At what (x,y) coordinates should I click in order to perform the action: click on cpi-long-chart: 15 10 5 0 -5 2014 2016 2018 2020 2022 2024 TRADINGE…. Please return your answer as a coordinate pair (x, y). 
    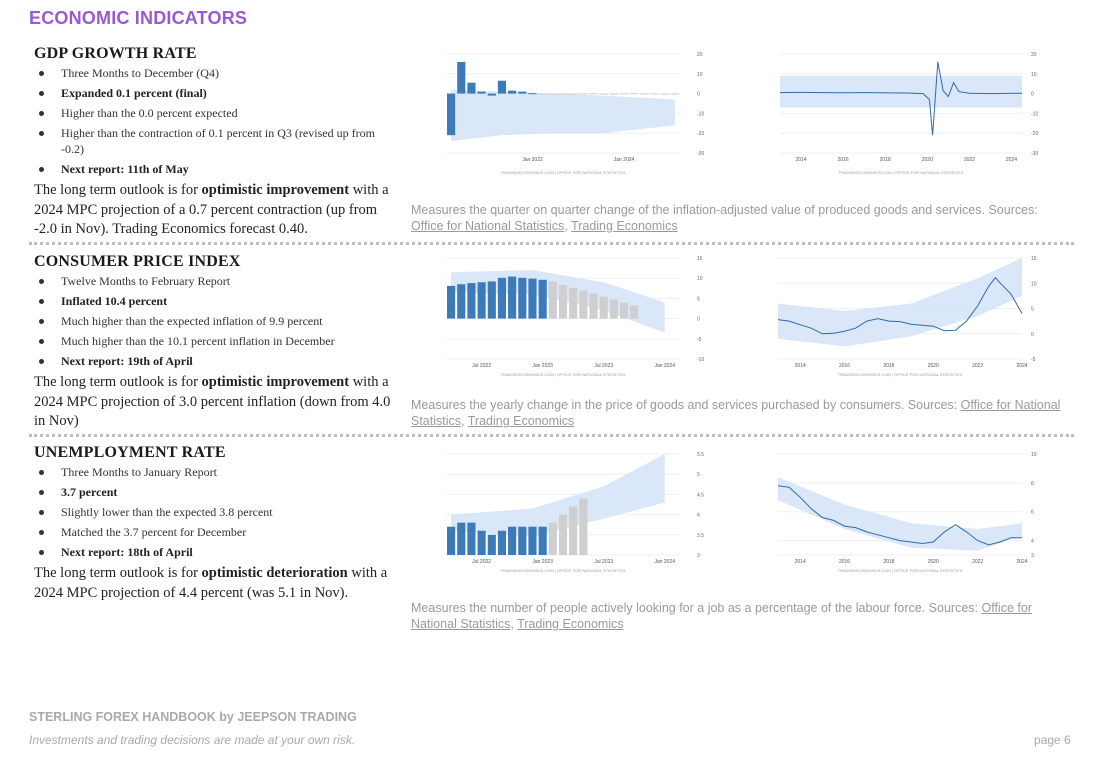
    Looking at the image, I should click on (906, 316).